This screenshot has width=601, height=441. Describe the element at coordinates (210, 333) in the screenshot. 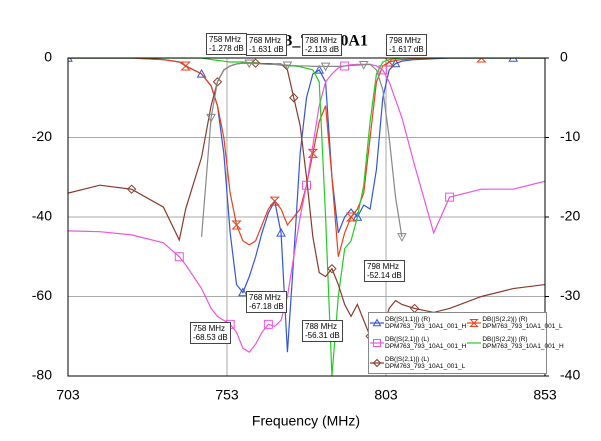

I see `marker-annotation: 758 MHz -68.53 dB` at that location.